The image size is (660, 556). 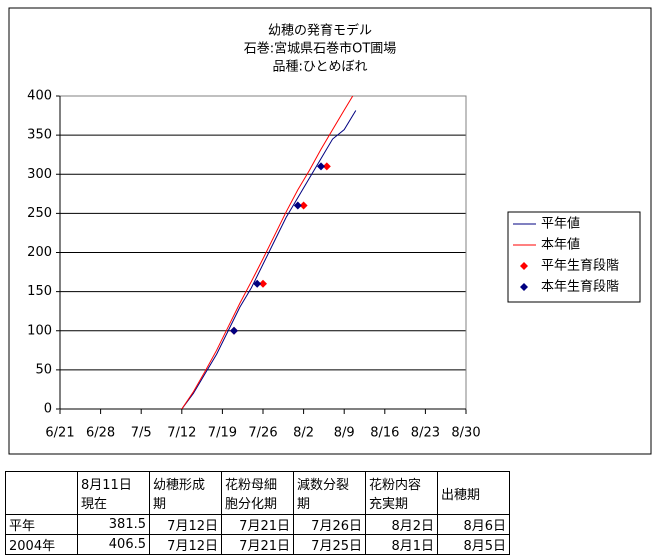 I want to click on header-cell: 花粉母細 胞分化期, so click(x=257, y=493).